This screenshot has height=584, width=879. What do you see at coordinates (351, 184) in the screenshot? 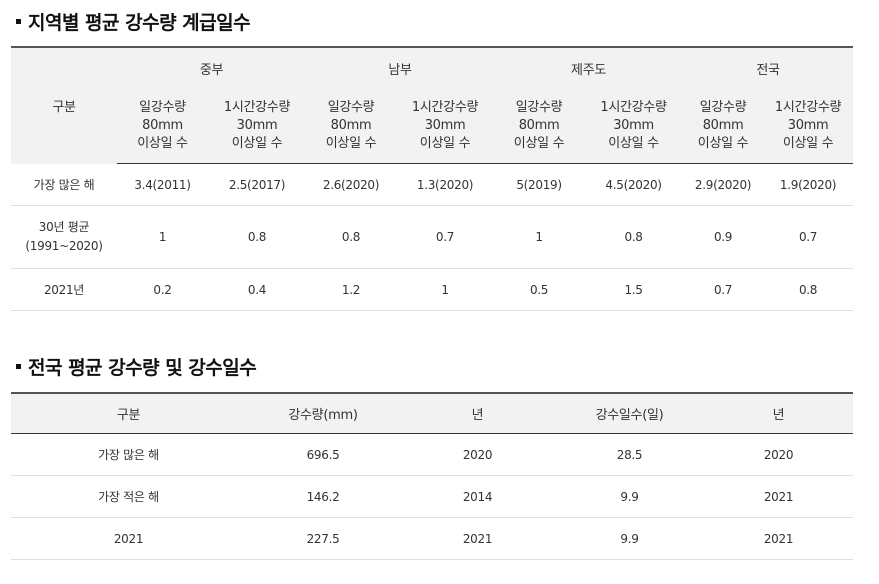
I see `table-cell: 2.6(2020)` at bounding box center [351, 184].